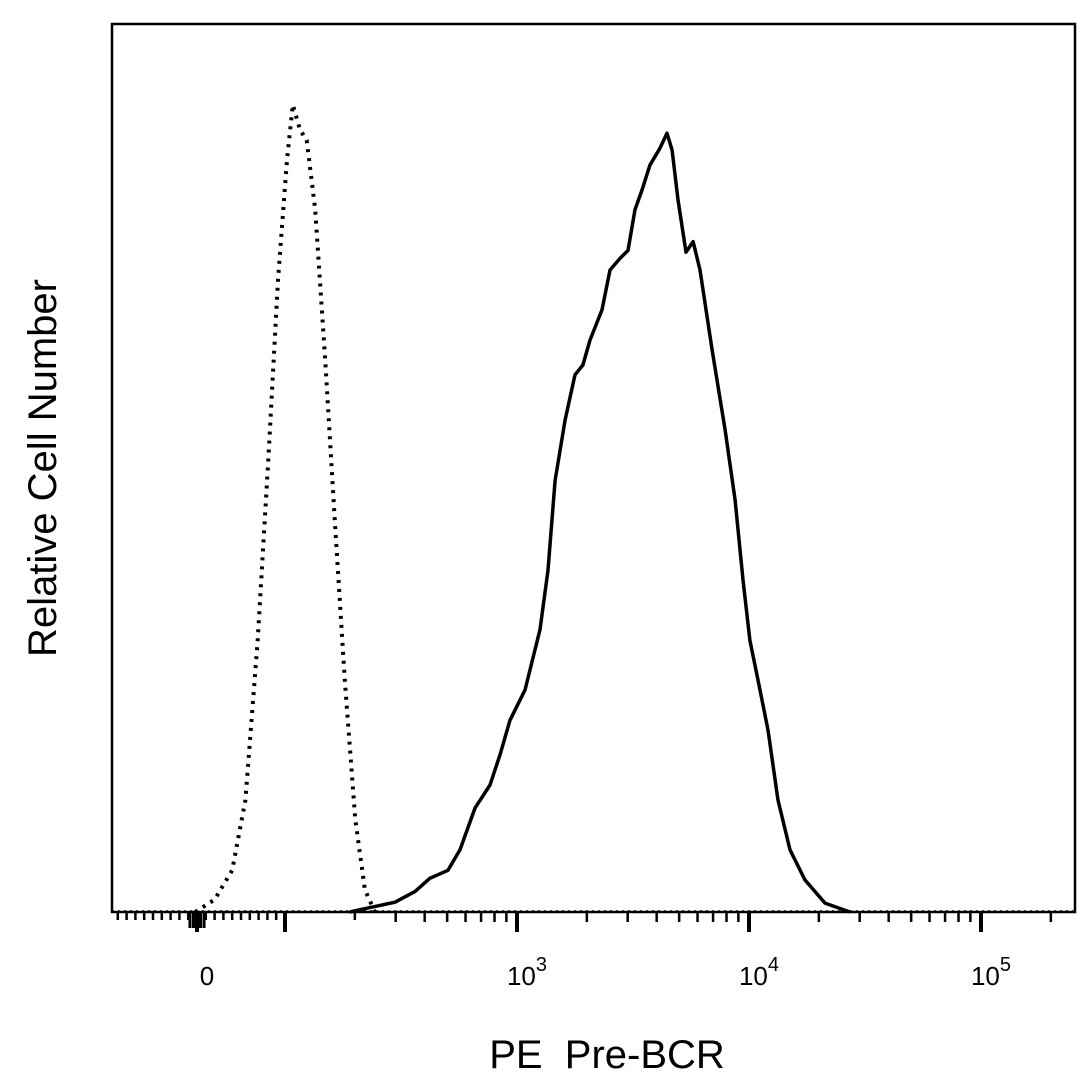  Describe the element at coordinates (605, 972) in the screenshot. I see `x-tick-labels: 0 10³ 10⁴ 10⁵` at that location.